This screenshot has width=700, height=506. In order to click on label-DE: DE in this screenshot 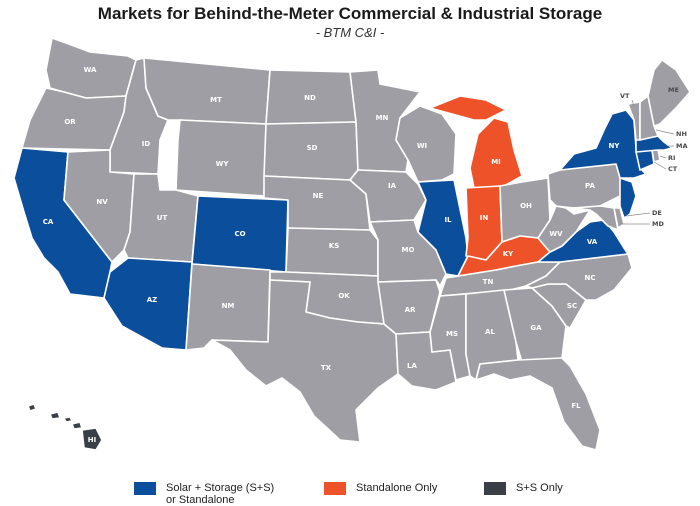, I will do `click(657, 213)`.